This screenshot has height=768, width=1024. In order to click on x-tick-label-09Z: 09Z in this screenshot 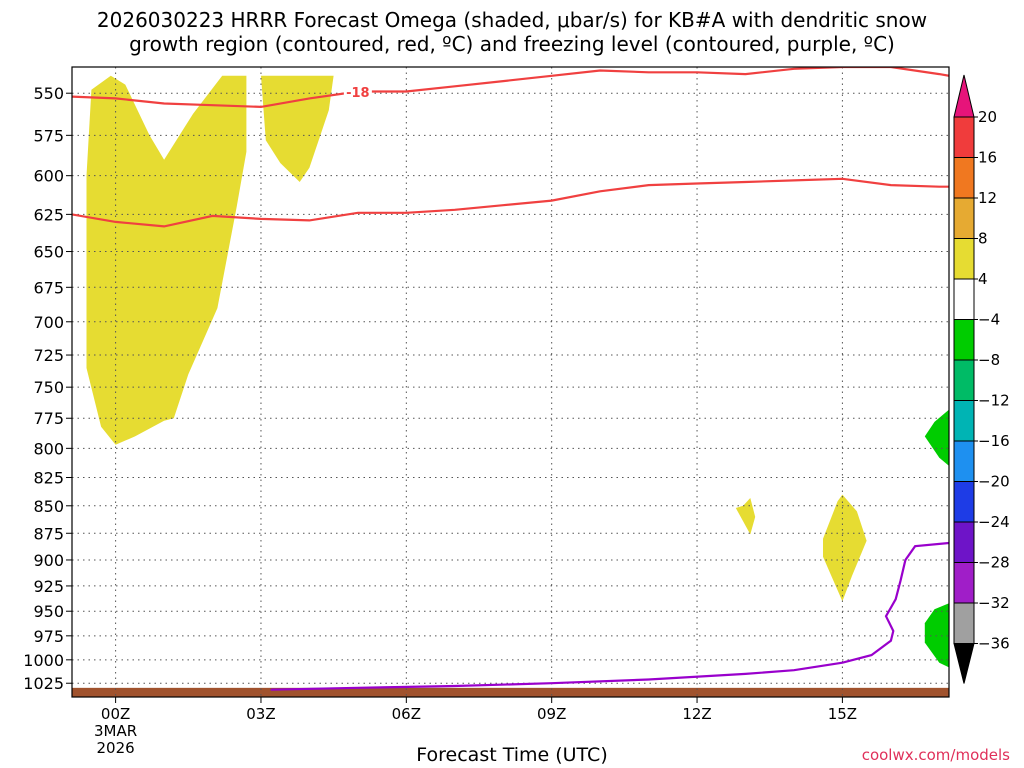, I will do `click(551, 714)`.